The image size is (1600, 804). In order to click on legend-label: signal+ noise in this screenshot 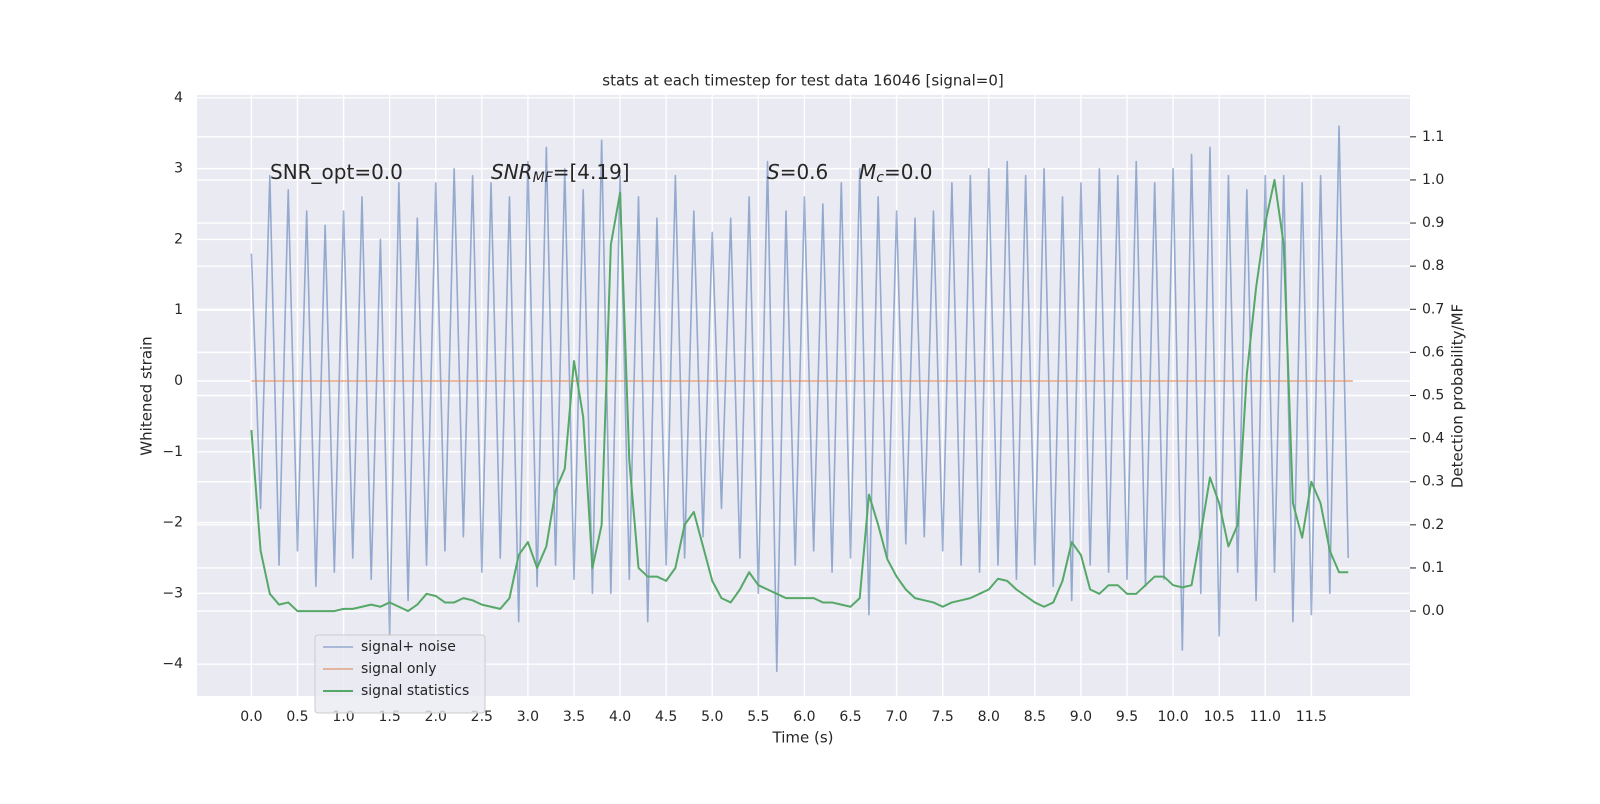, I will do `click(408, 647)`.